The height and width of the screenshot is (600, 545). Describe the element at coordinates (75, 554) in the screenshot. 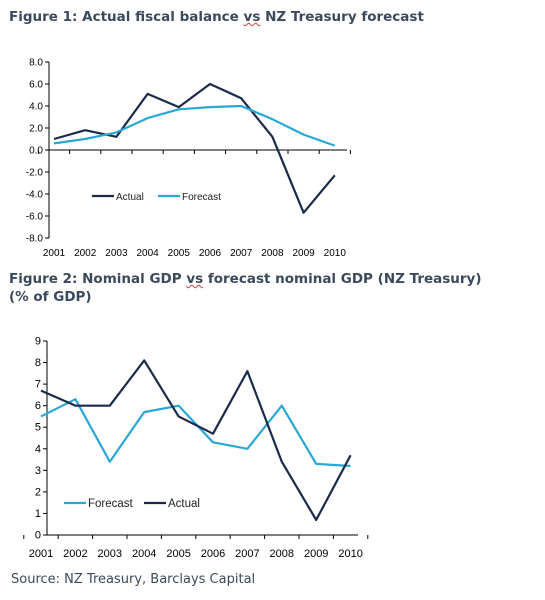

I see `fig2-x-tick-label: 2002` at that location.